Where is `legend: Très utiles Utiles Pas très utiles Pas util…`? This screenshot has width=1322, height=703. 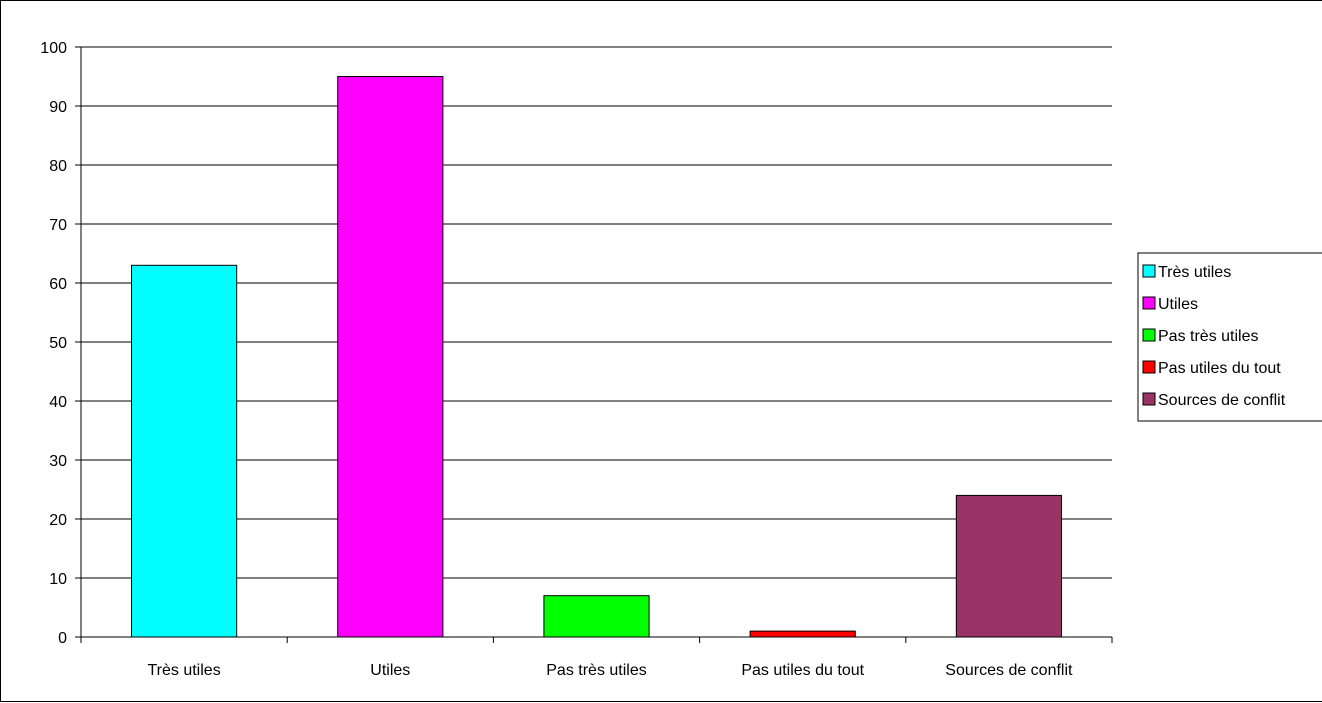
legend: Très utiles Utiles Pas très utiles Pas util… is located at coordinates (1229, 337).